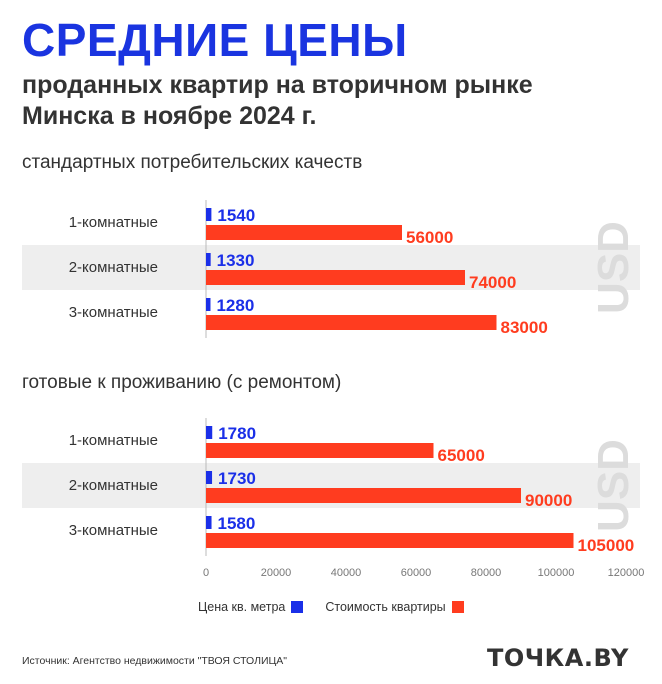 This screenshot has width=662, height=684. I want to click on x-tick-label: 0, so click(206, 573).